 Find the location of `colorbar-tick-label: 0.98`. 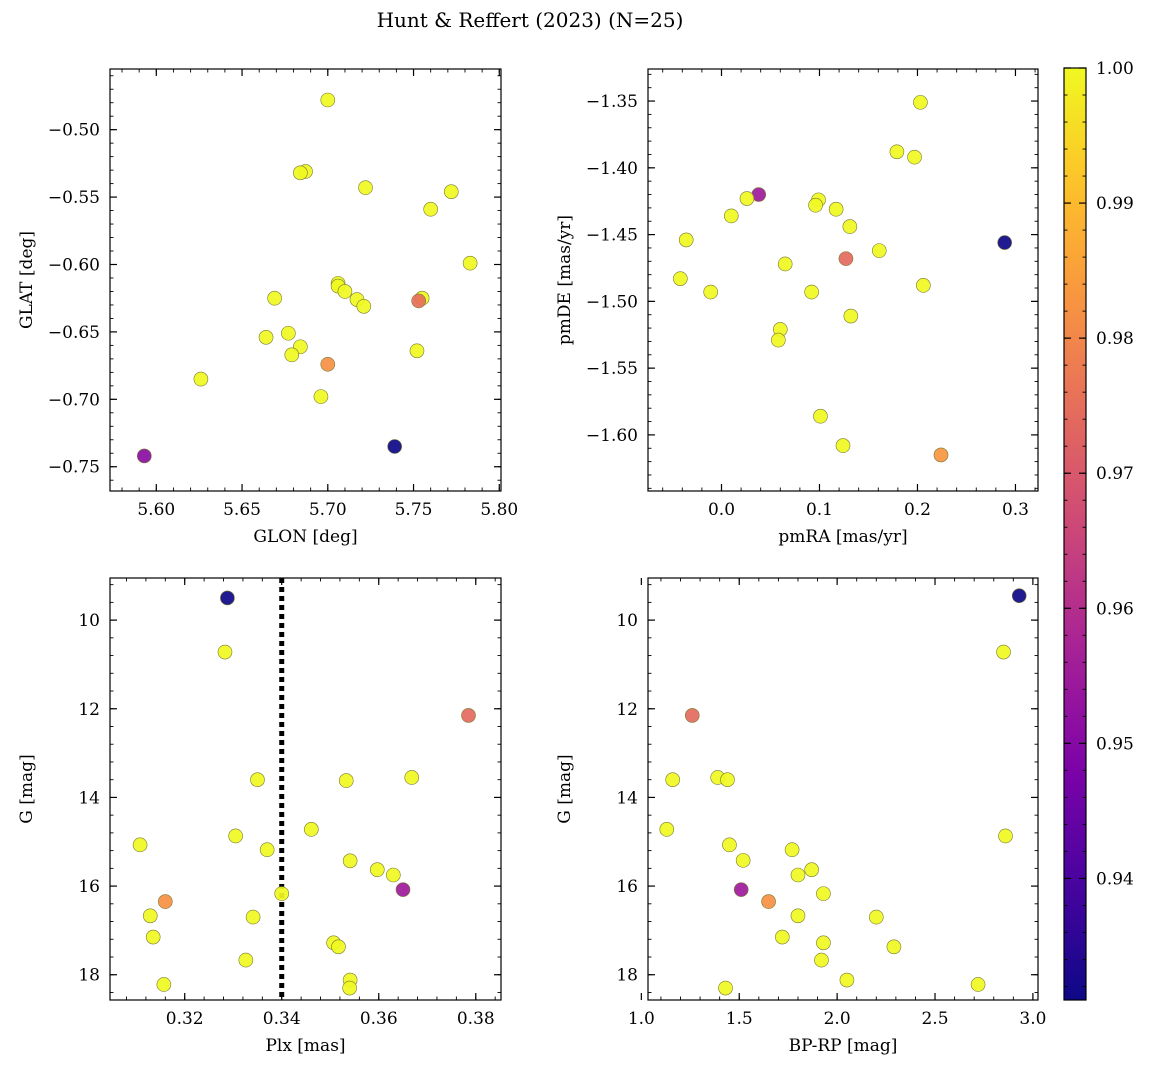

colorbar-tick-label: 0.98 is located at coordinates (1115, 339).